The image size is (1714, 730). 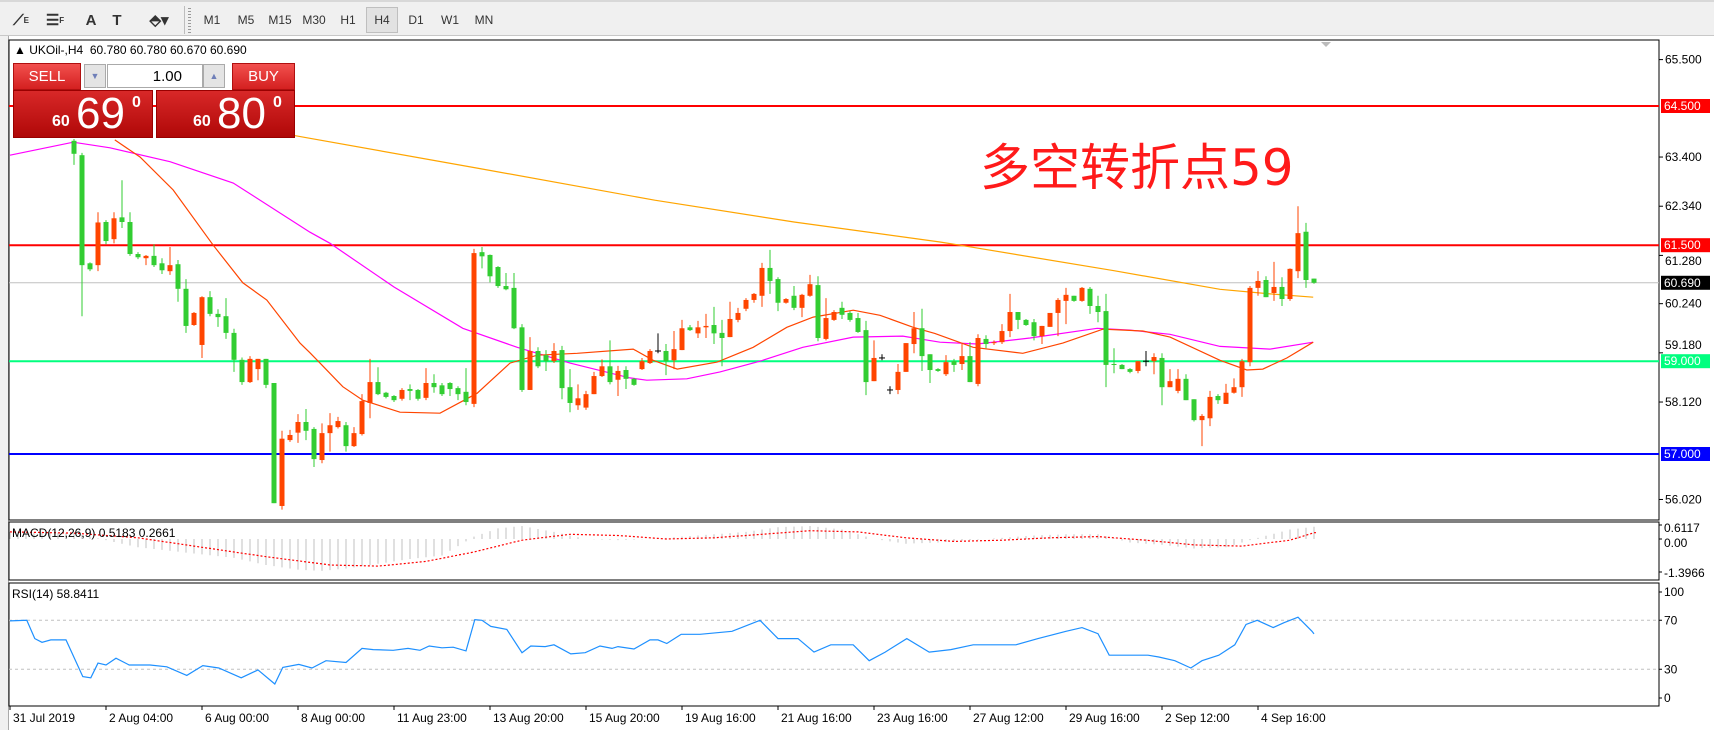 What do you see at coordinates (1137, 168) in the screenshot?
I see `chart-text-annotation: 多空转折点59` at bounding box center [1137, 168].